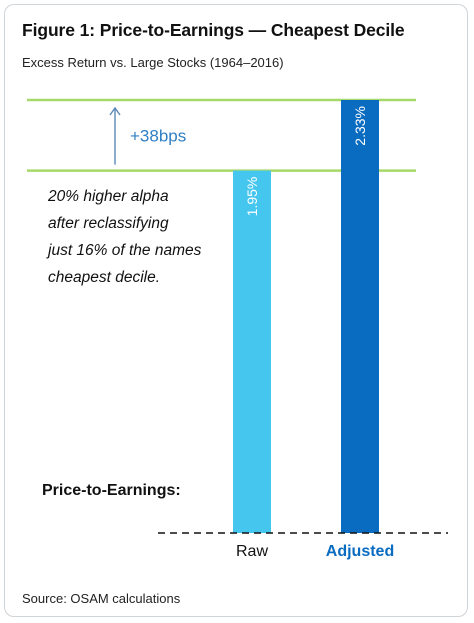  What do you see at coordinates (125, 250) in the screenshot?
I see `annotation-line: just 16% of the names` at bounding box center [125, 250].